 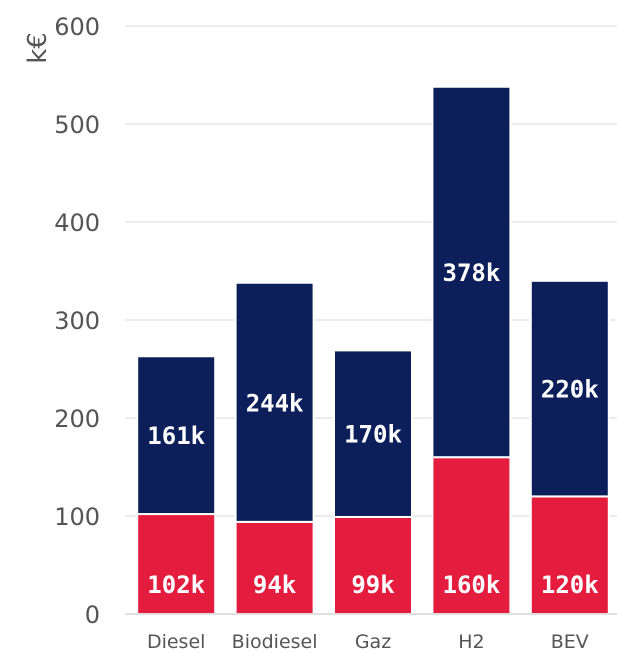 I want to click on data-label: 94k, so click(x=275, y=585).